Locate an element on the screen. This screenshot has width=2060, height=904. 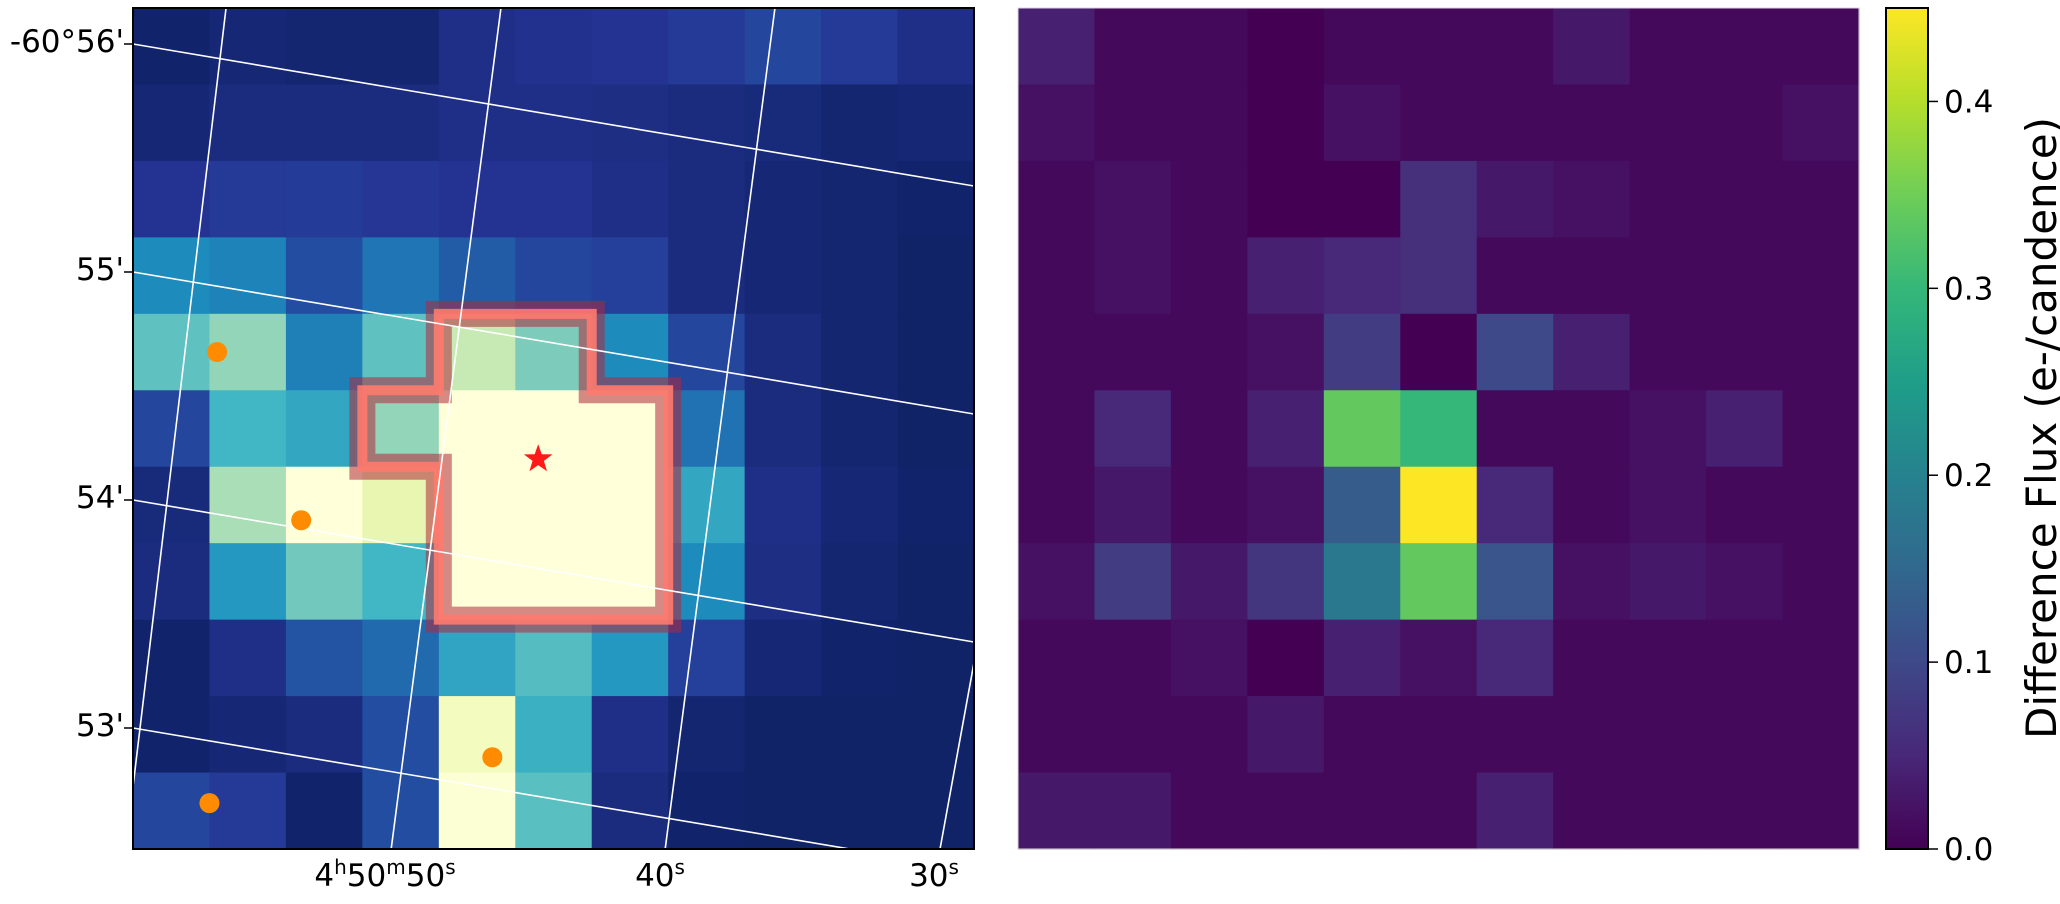
target-star is located at coordinates (538, 458).